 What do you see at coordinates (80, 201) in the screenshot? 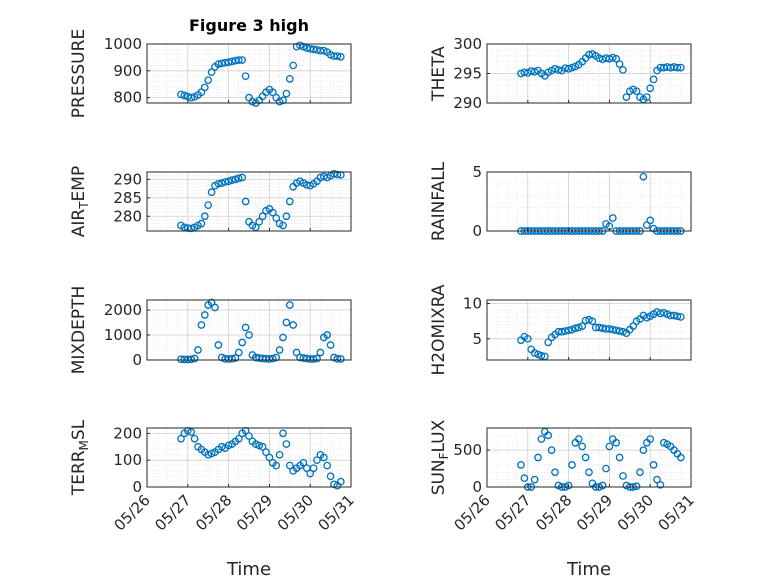
I see `y-axis-label: AIRTEMP` at bounding box center [80, 201].